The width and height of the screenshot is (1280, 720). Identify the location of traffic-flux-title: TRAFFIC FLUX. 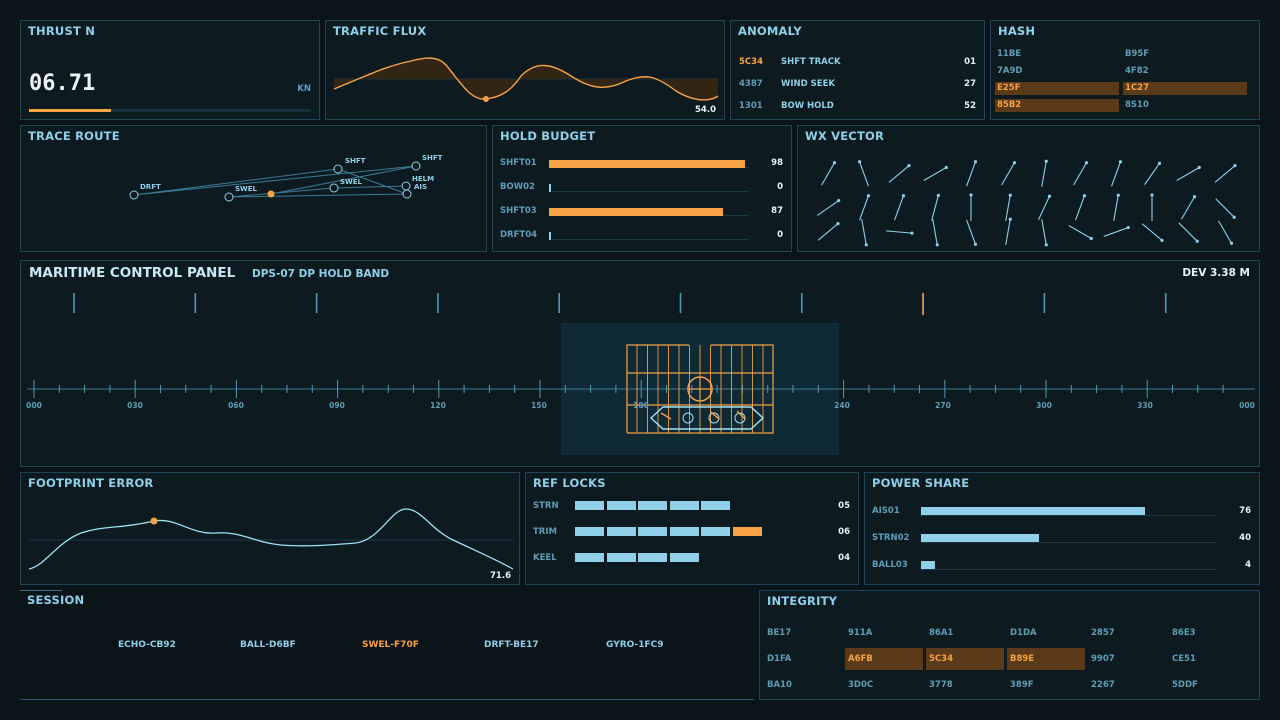
(380, 31).